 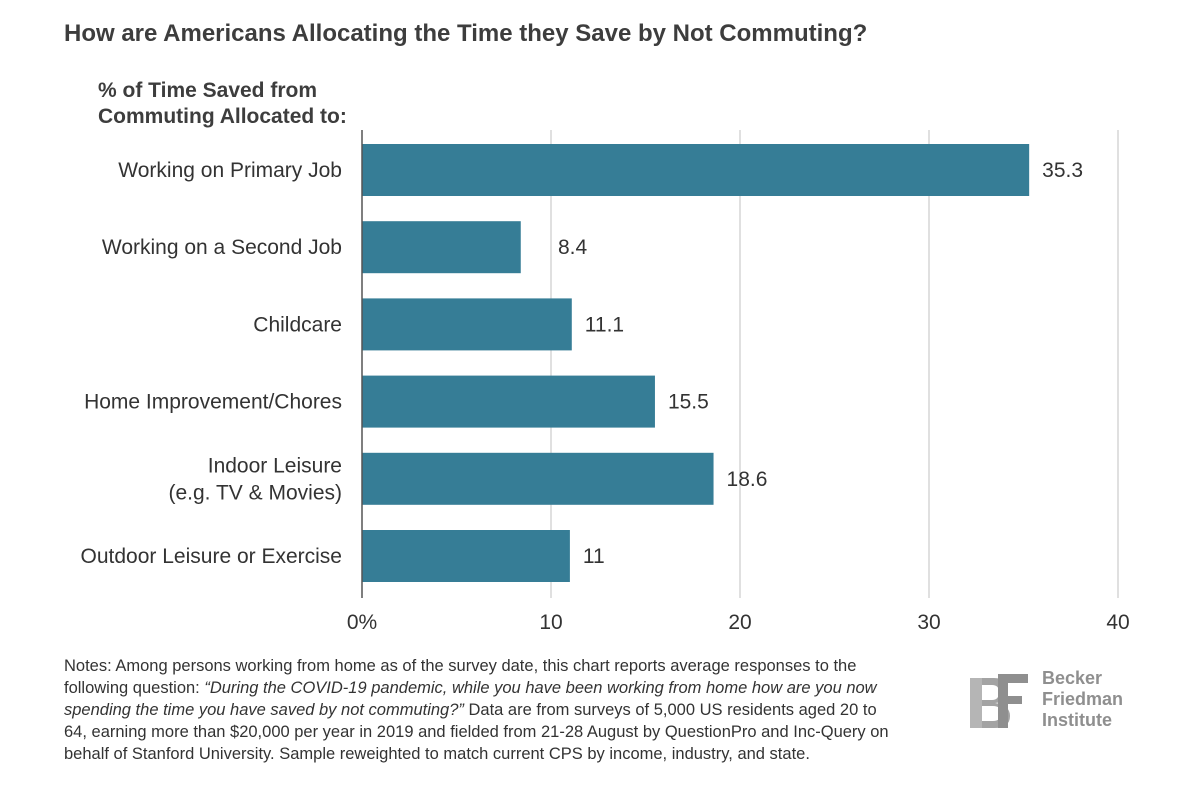 I want to click on category-label: Childcare, so click(x=297, y=324).